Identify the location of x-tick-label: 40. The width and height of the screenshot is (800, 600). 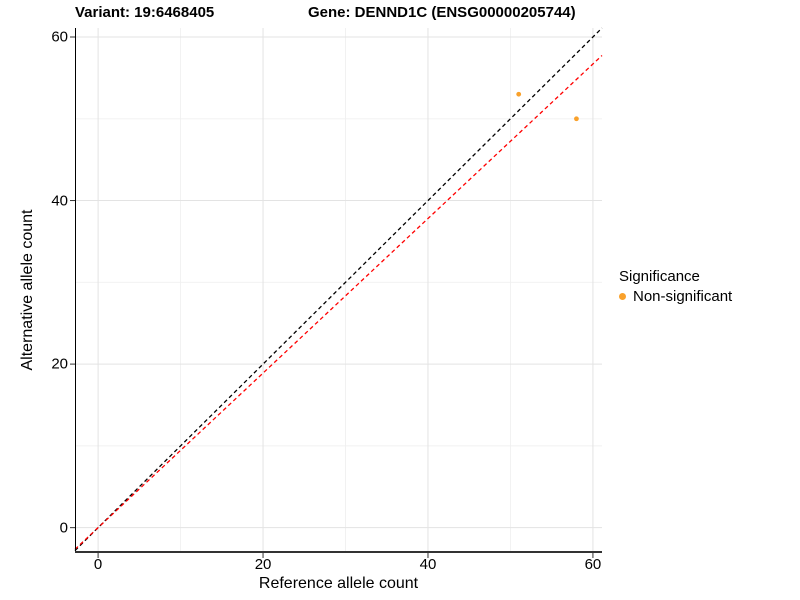
(428, 564).